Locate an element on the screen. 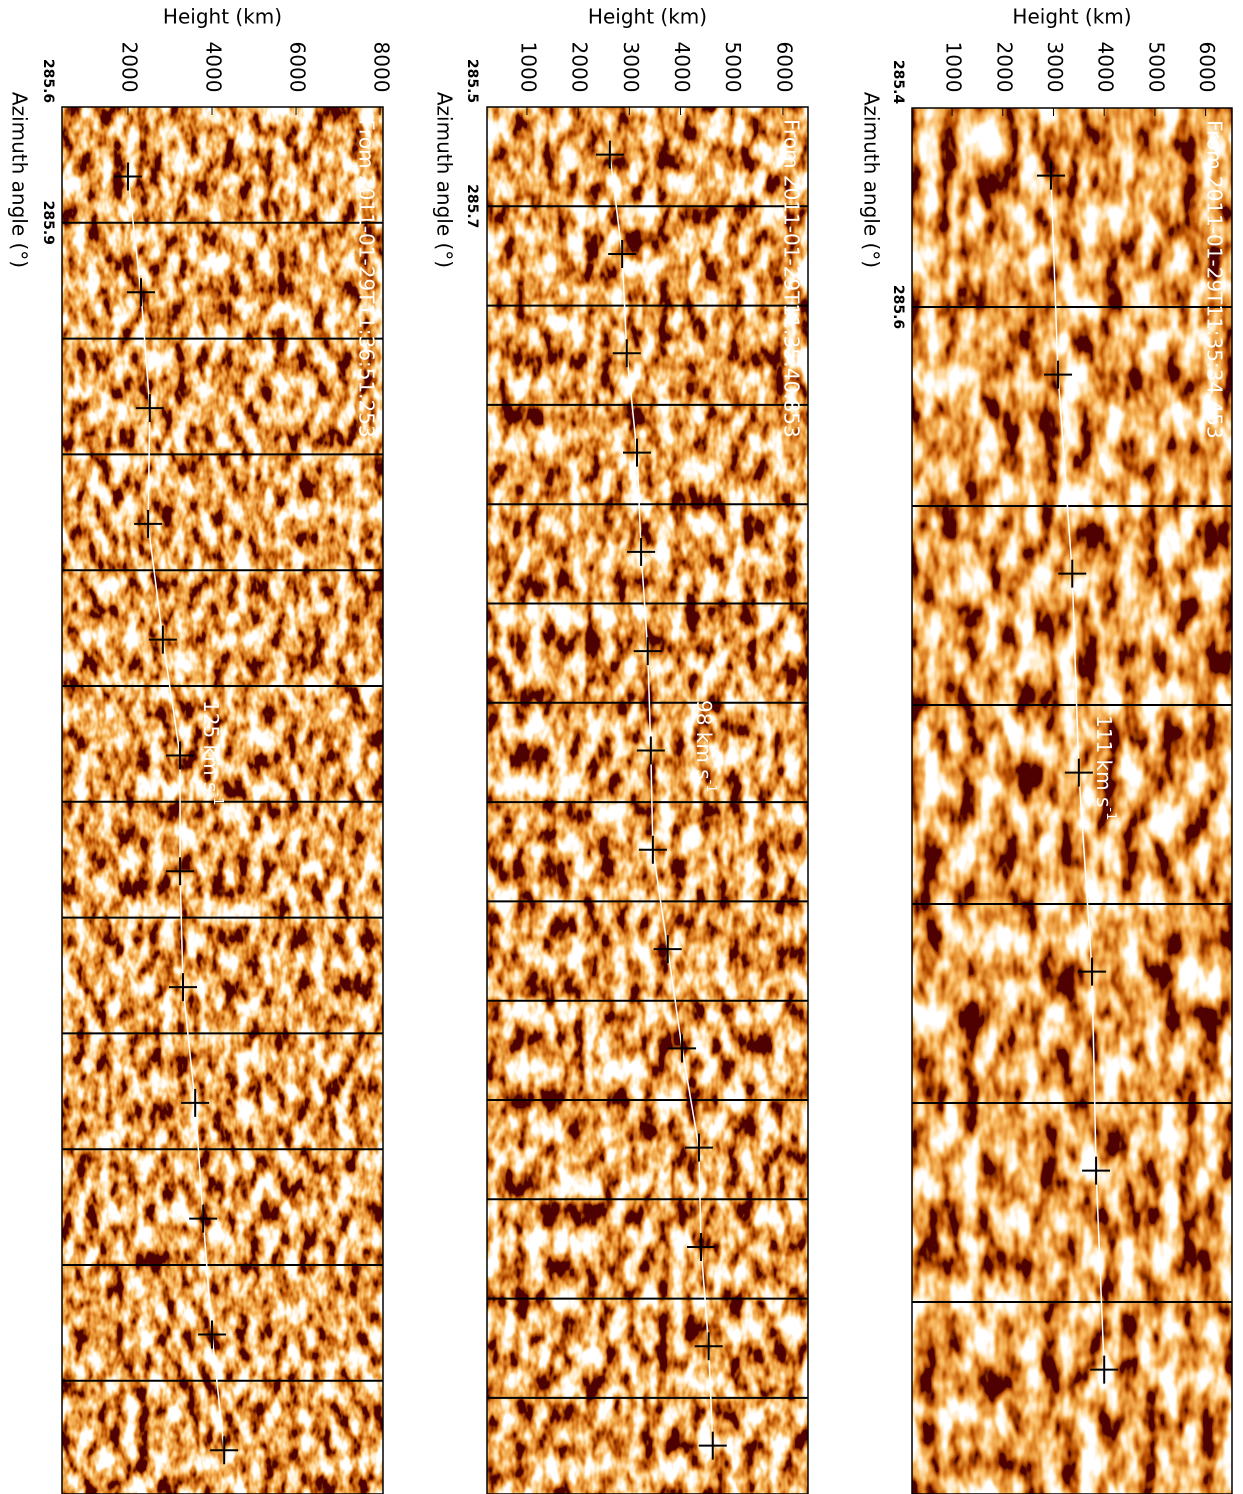 This screenshot has width=1243, height=1494. speed-annotation: 111 km s-1 is located at coordinates (1106, 767).